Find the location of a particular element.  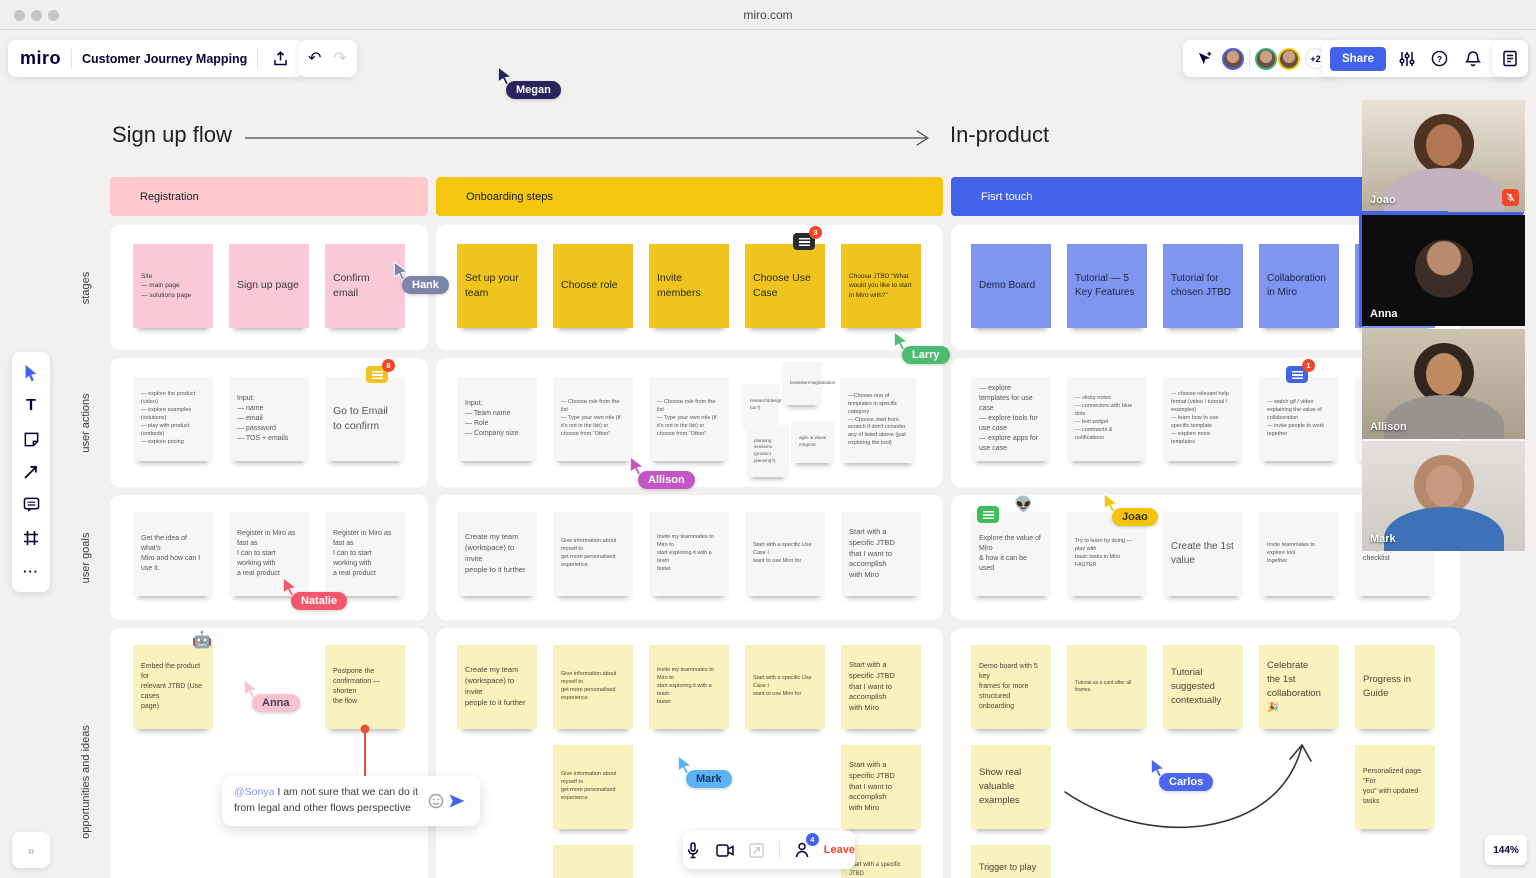

sticky-note: Tutorial as a card after all frames is located at coordinates (1107, 687).